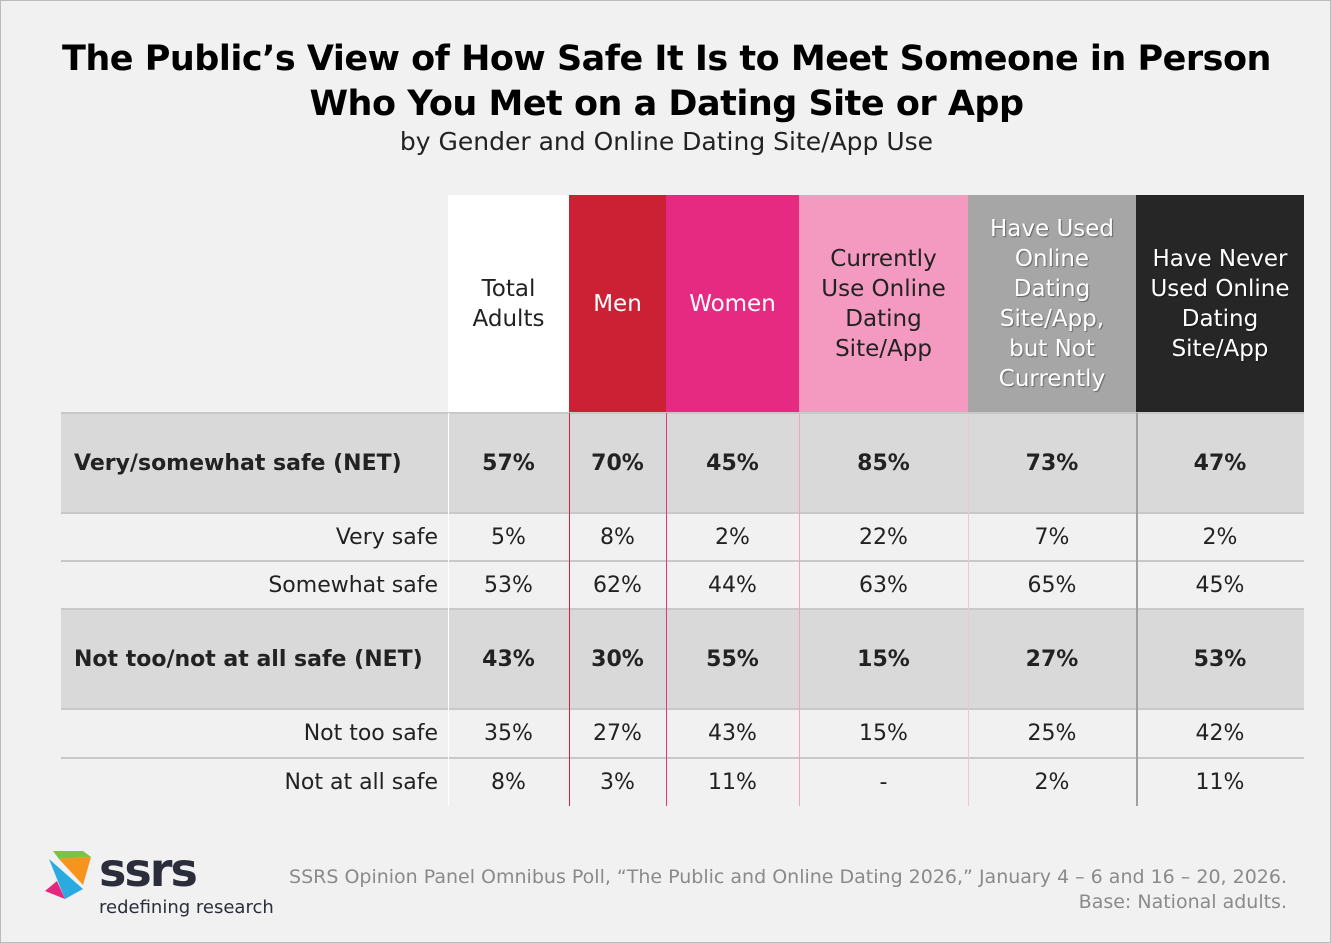 The height and width of the screenshot is (943, 1331). What do you see at coordinates (353, 585) in the screenshot?
I see `row-label: Somewhat safe` at bounding box center [353, 585].